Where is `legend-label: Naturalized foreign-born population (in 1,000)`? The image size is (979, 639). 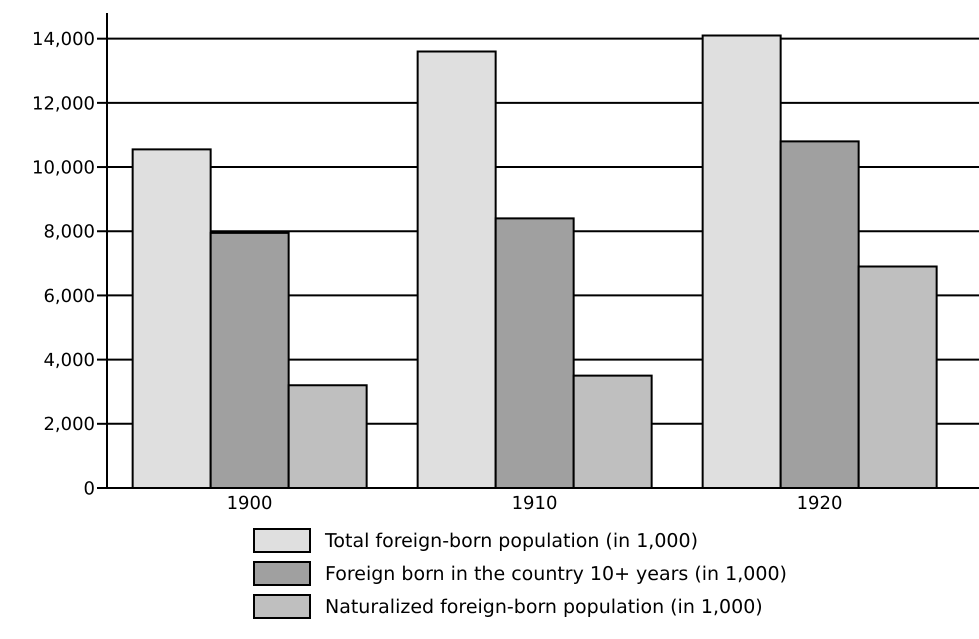 legend-label: Naturalized foreign-born population (in 1,000) is located at coordinates (544, 607).